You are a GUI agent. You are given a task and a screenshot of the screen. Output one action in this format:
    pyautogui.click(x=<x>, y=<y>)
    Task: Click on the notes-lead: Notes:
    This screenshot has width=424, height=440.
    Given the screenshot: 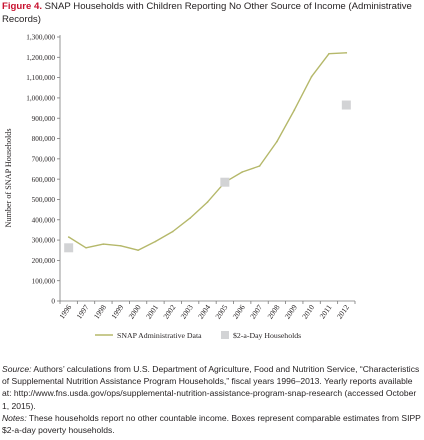 What is the action you would take?
    pyautogui.click(x=14, y=417)
    